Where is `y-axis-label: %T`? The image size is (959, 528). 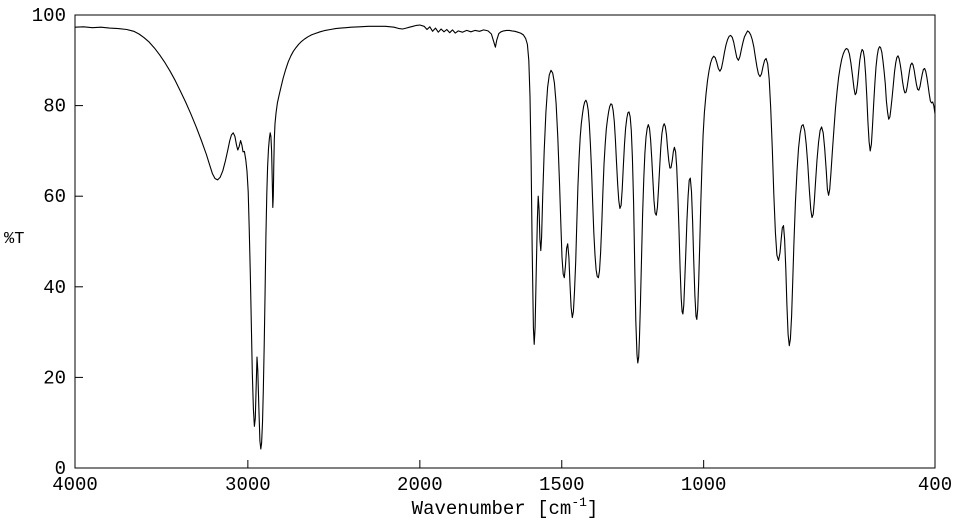
y-axis-label: %T is located at coordinates (14, 239).